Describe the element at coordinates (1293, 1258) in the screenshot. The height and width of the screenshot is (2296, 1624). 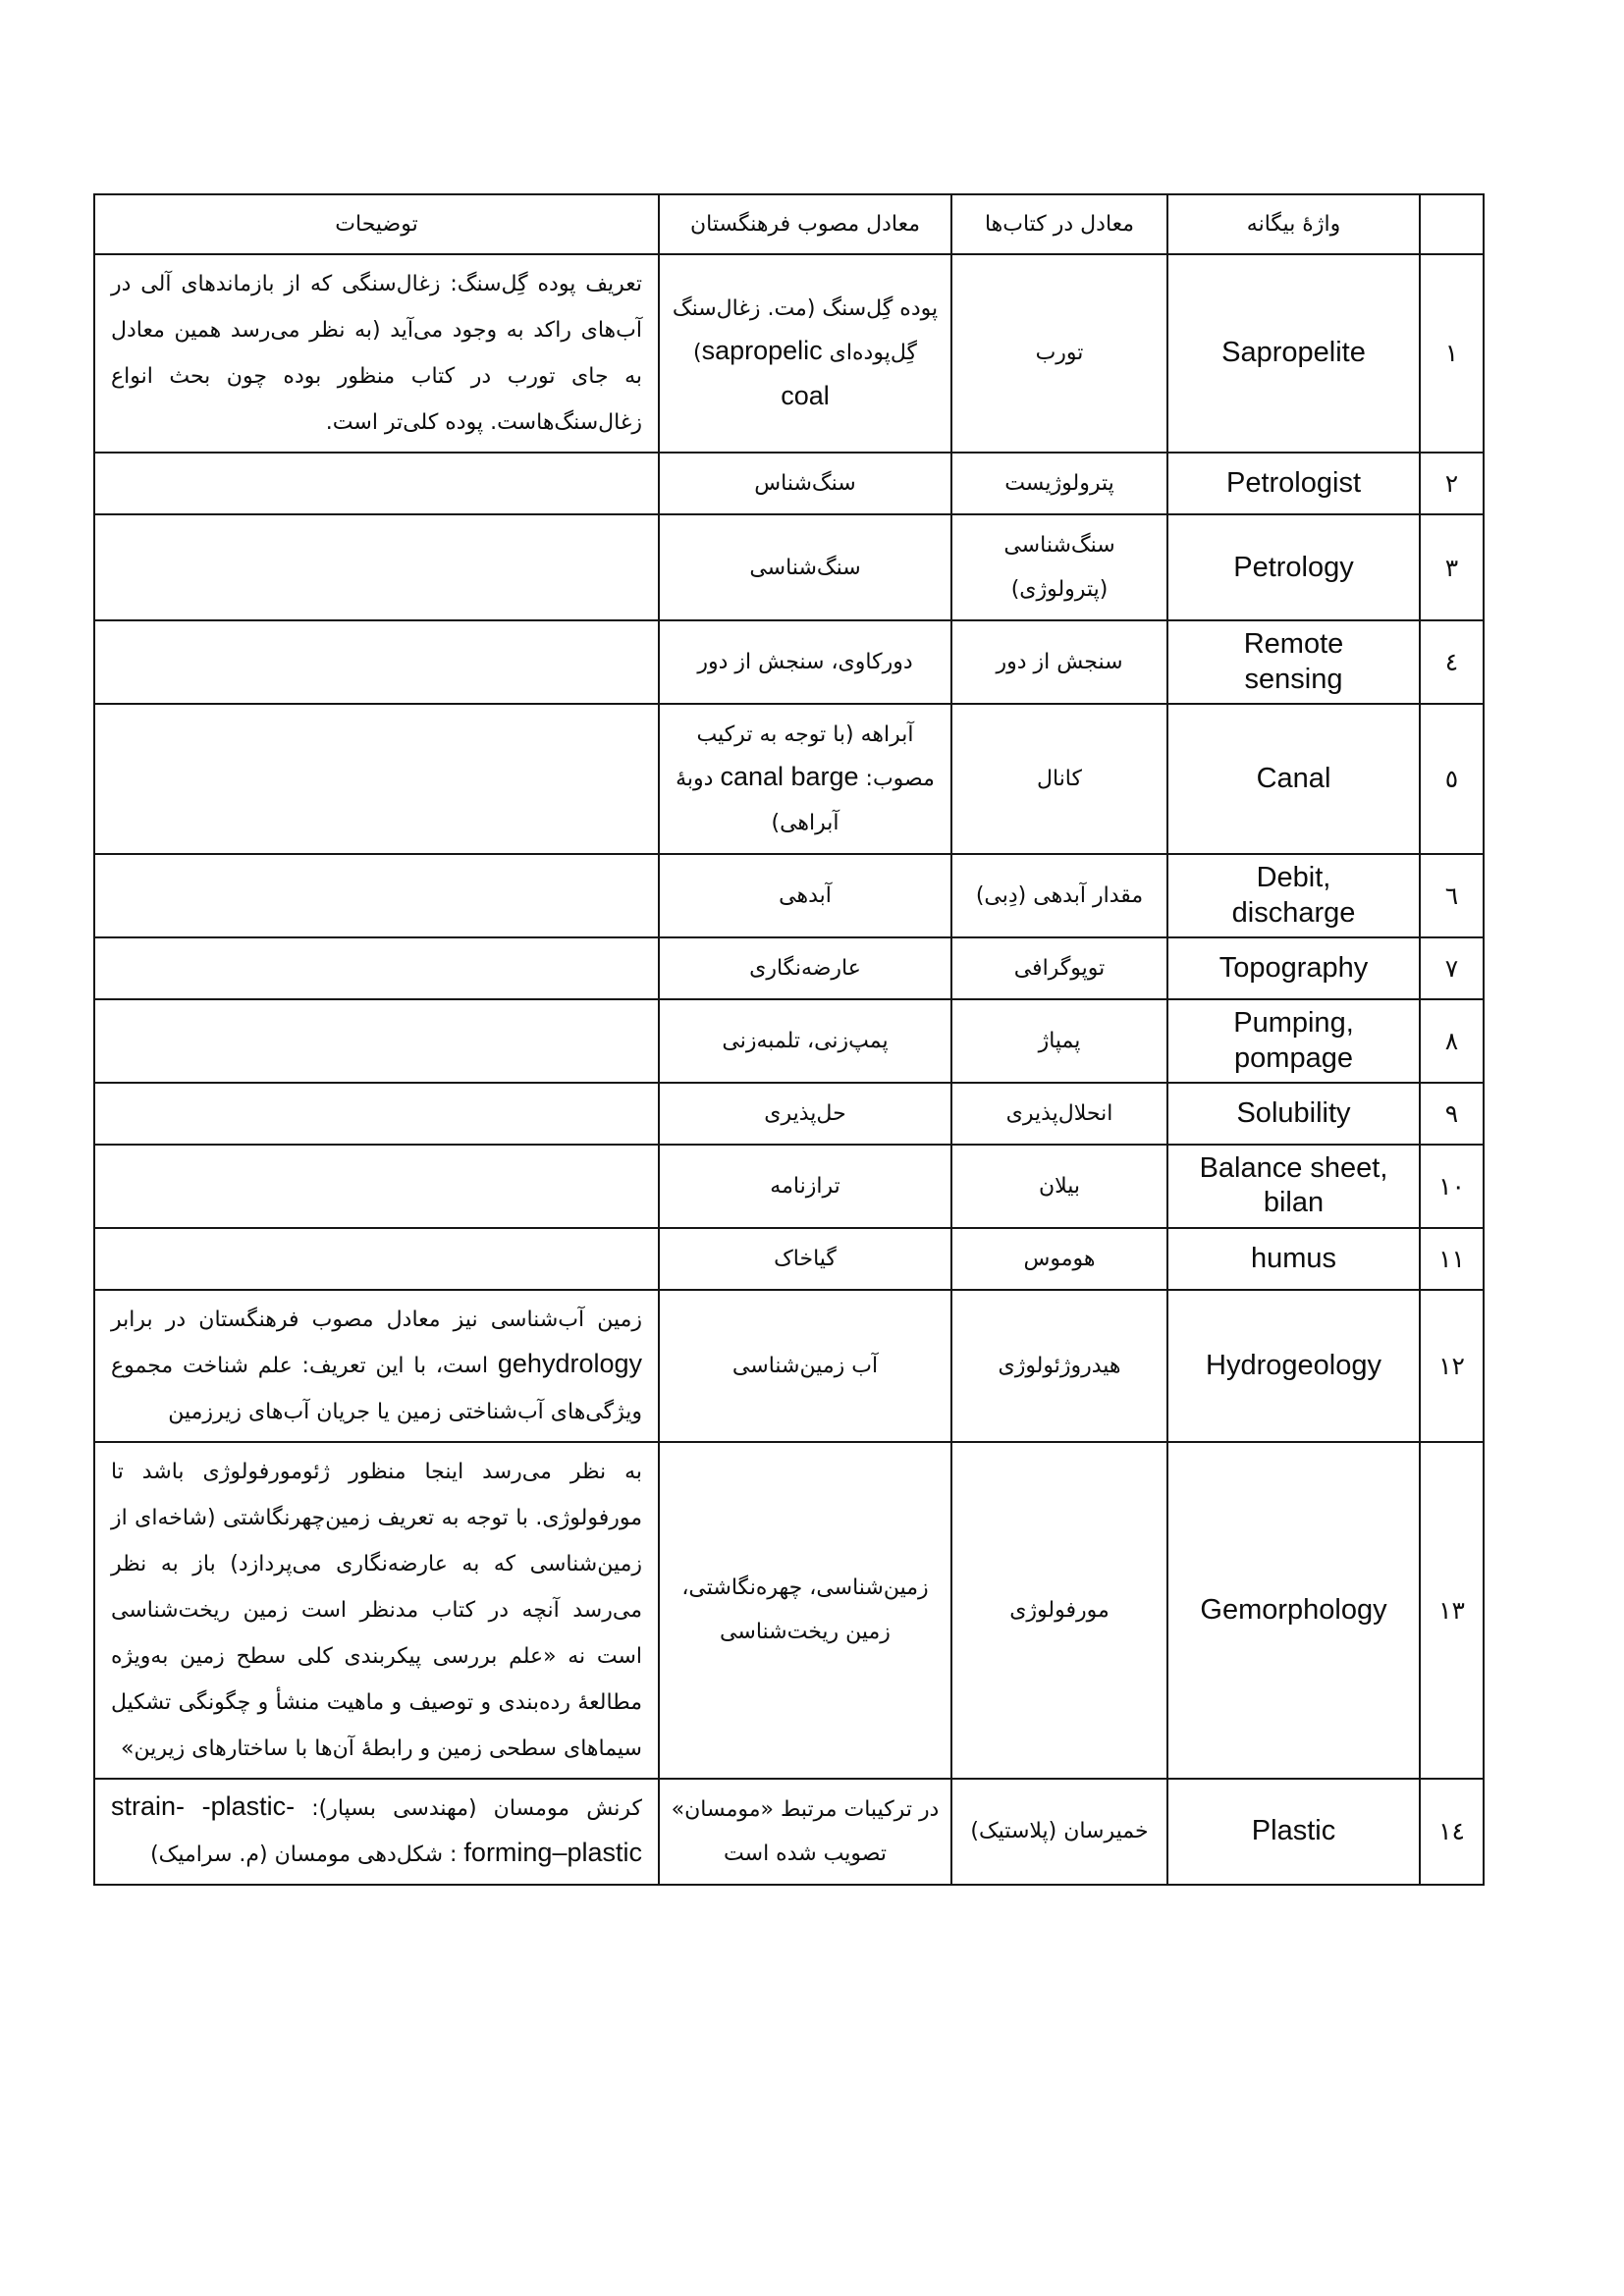
I see `foreign-word-cell: humus` at that location.